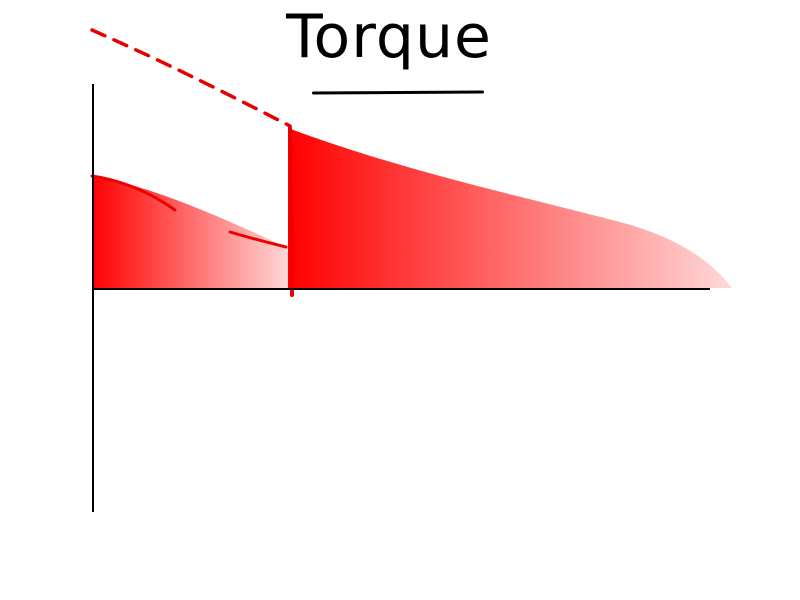  What do you see at coordinates (191, 78) in the screenshot?
I see `dashed-envelope-line` at bounding box center [191, 78].